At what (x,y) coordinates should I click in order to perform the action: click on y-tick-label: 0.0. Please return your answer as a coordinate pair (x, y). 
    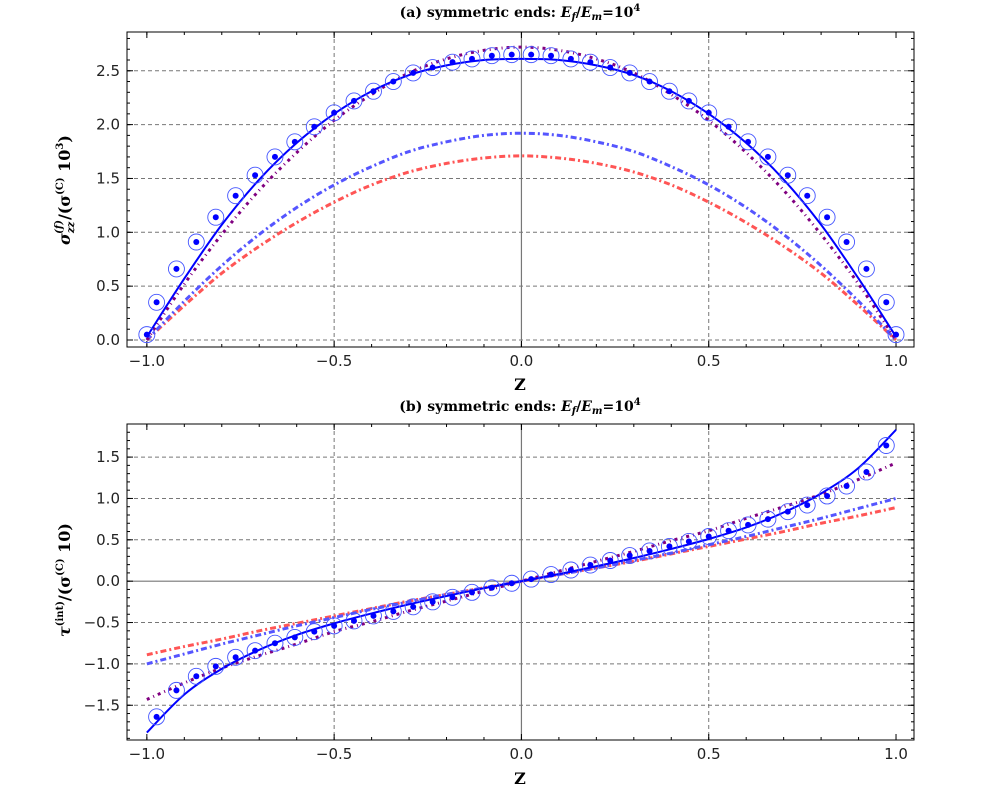
    Looking at the image, I should click on (108, 340).